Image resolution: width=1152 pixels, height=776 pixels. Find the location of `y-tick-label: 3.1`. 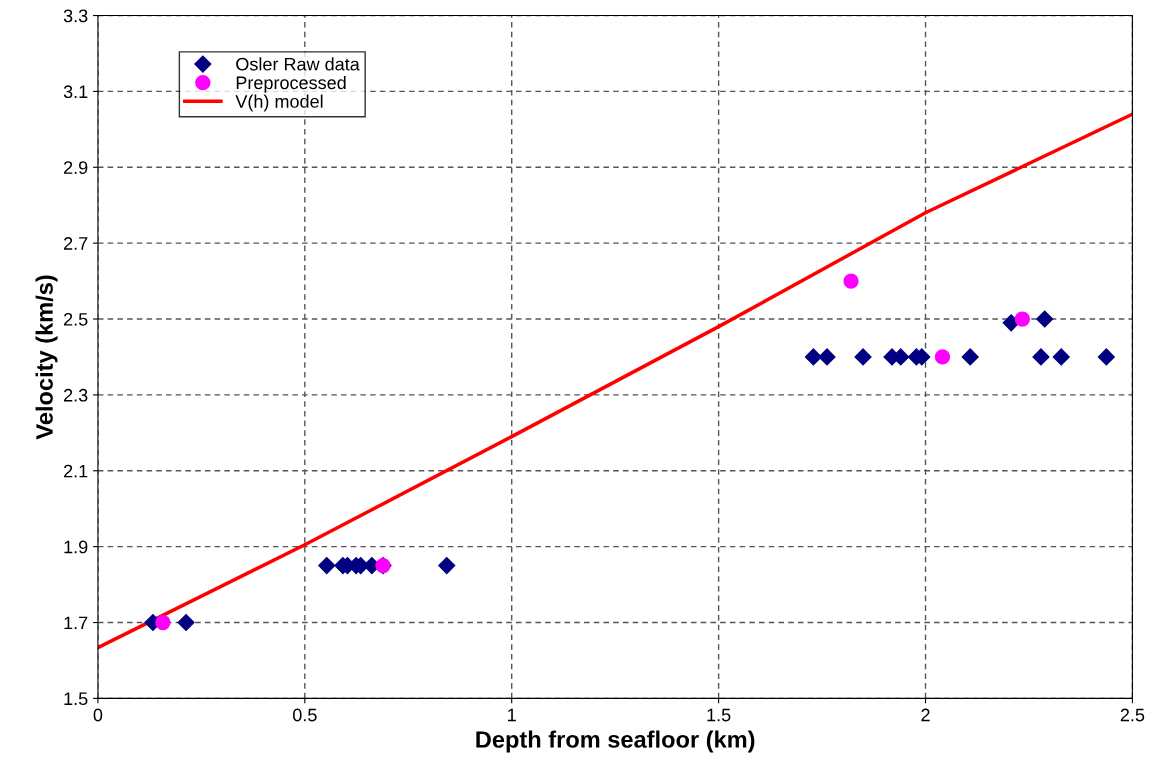

y-tick-label: 3.1 is located at coordinates (75, 92).